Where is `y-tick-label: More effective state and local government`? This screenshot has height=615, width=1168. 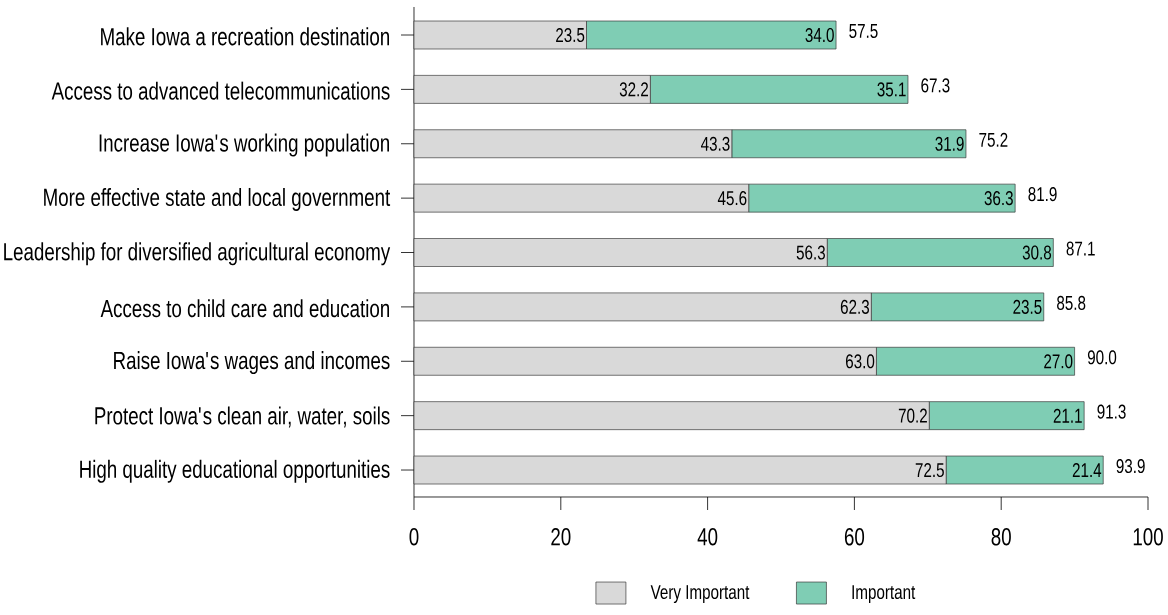 y-tick-label: More effective state and local government is located at coordinates (217, 199).